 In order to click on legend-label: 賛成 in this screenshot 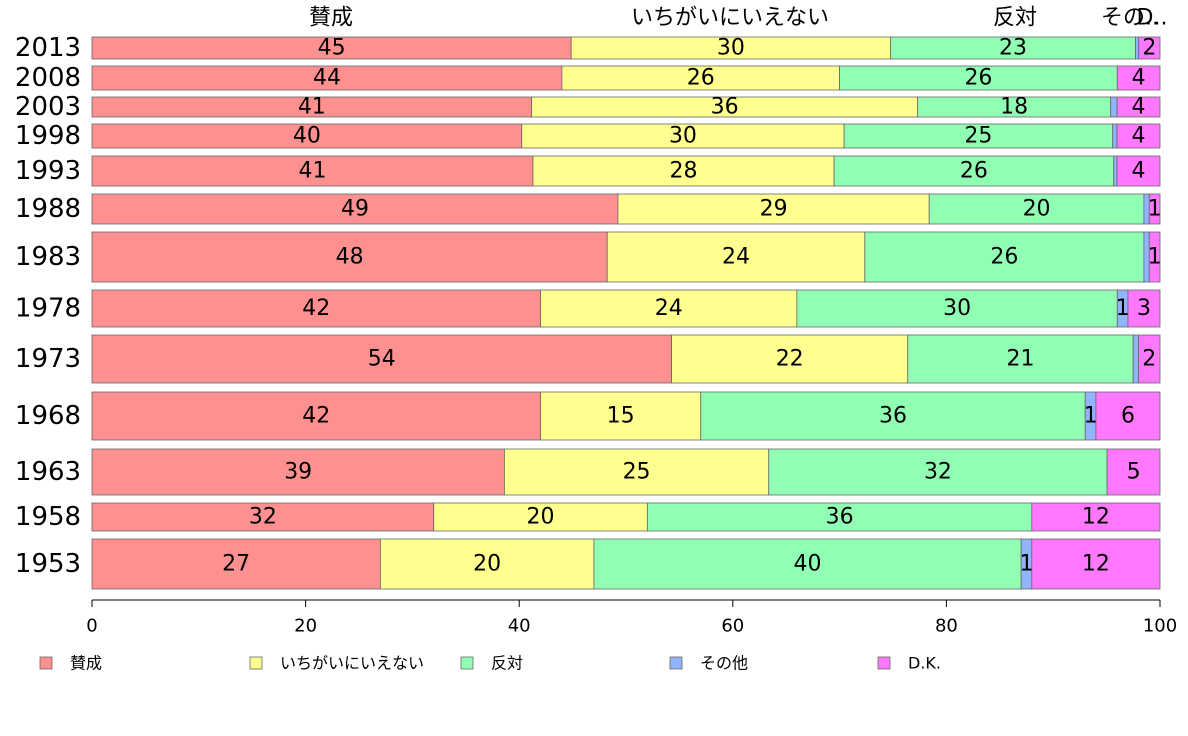, I will do `click(86, 663)`.